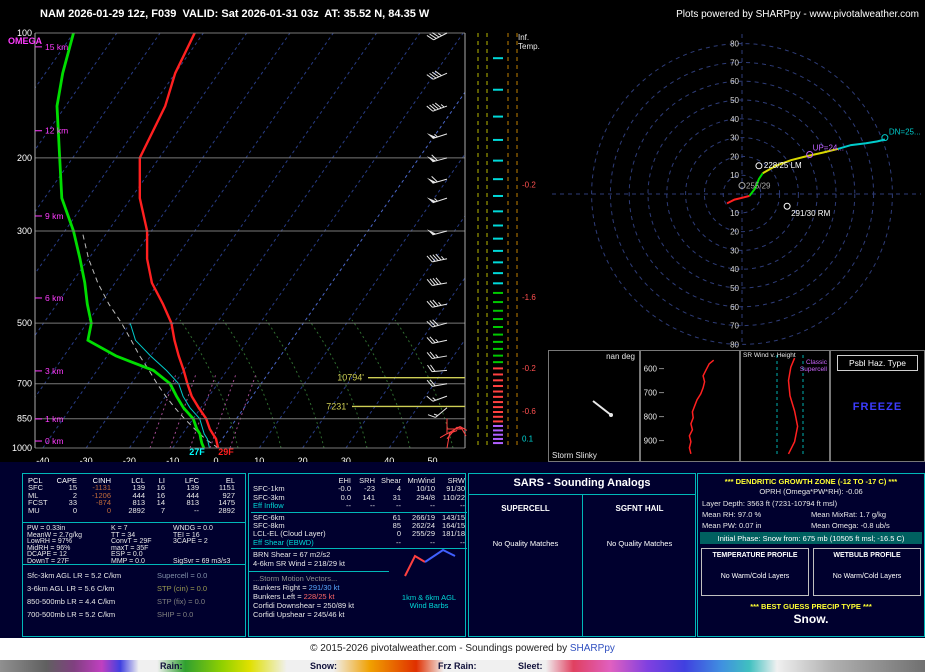 This screenshot has height=672, width=925. I want to click on kin-cell: 143/15, so click(453, 517).